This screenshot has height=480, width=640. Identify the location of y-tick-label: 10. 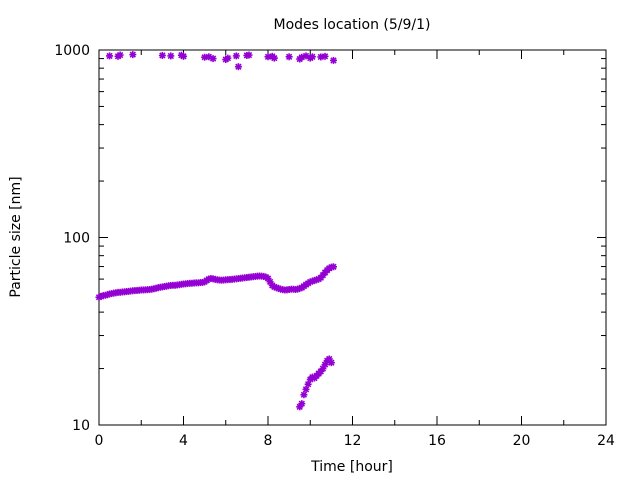
(81, 426).